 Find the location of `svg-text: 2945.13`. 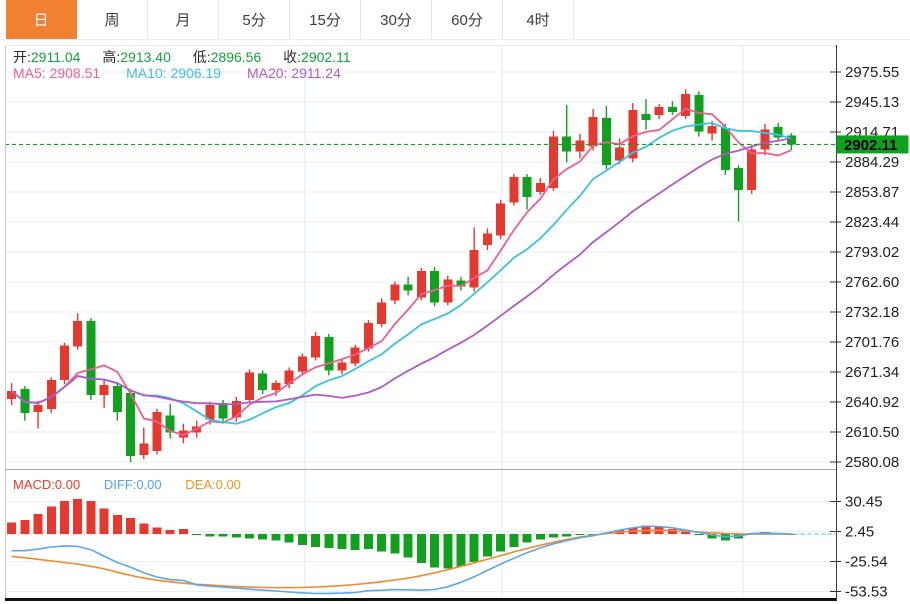

svg-text: 2945.13 is located at coordinates (872, 102).